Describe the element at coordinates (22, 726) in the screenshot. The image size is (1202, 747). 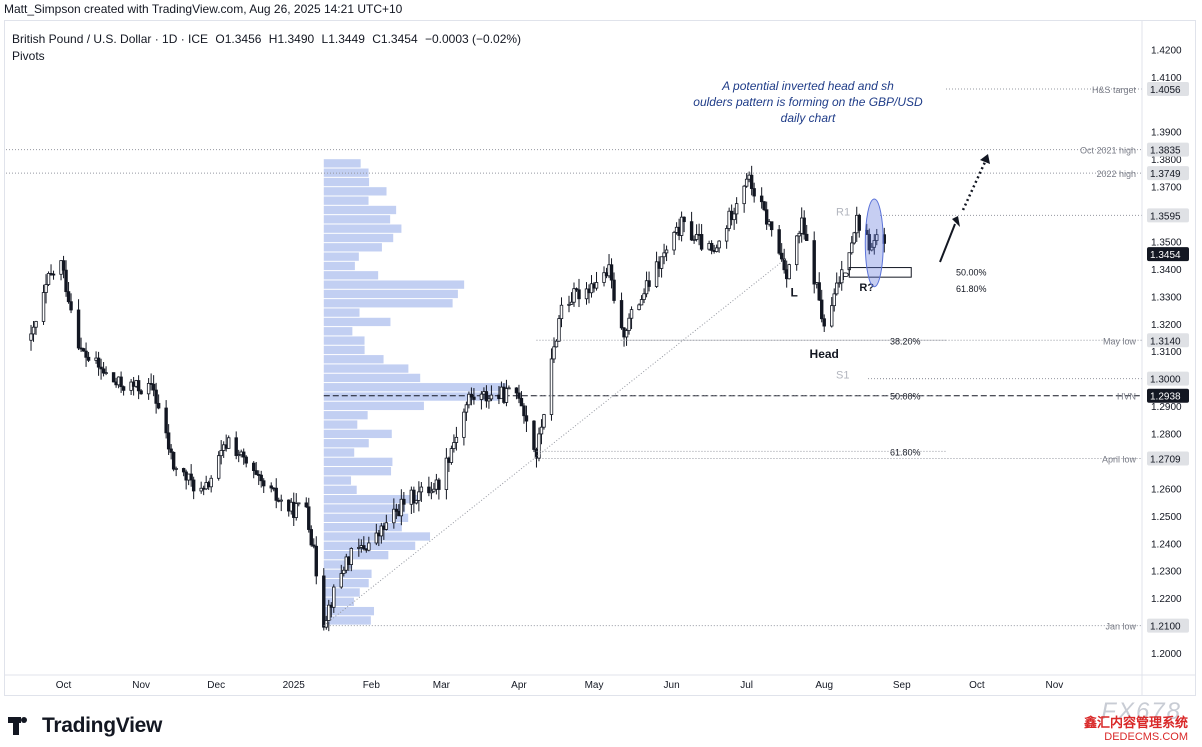
I see `tradingview-icon` at that location.